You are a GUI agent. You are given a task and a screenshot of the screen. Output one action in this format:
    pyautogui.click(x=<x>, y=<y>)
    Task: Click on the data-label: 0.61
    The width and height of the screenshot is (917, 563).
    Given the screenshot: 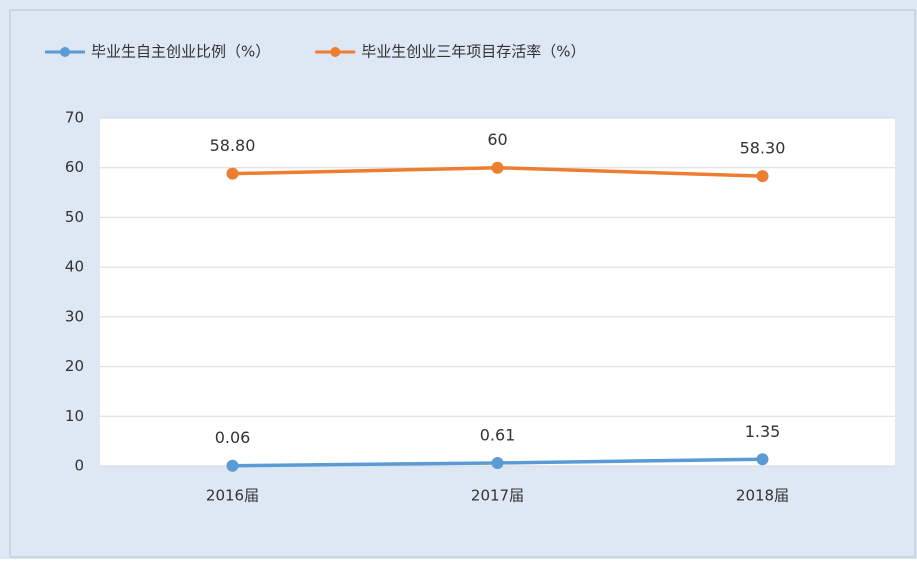 What is the action you would take?
    pyautogui.click(x=498, y=434)
    